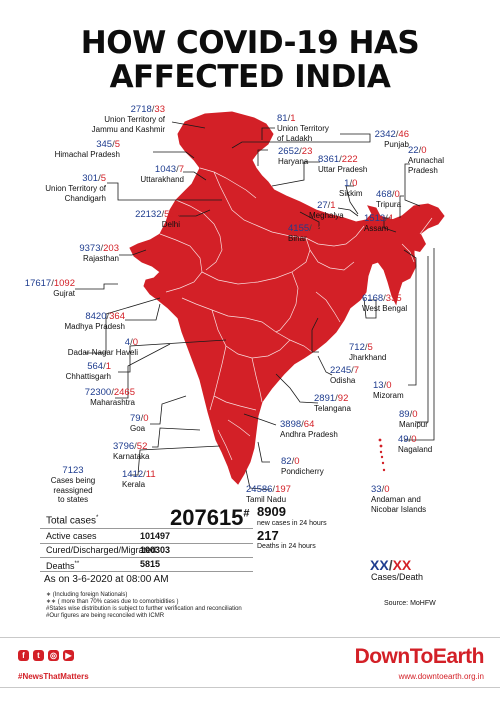 Image resolution: width=500 pixels, height=704 pixels. I want to click on legend-labels: Cases/Death, so click(397, 577).